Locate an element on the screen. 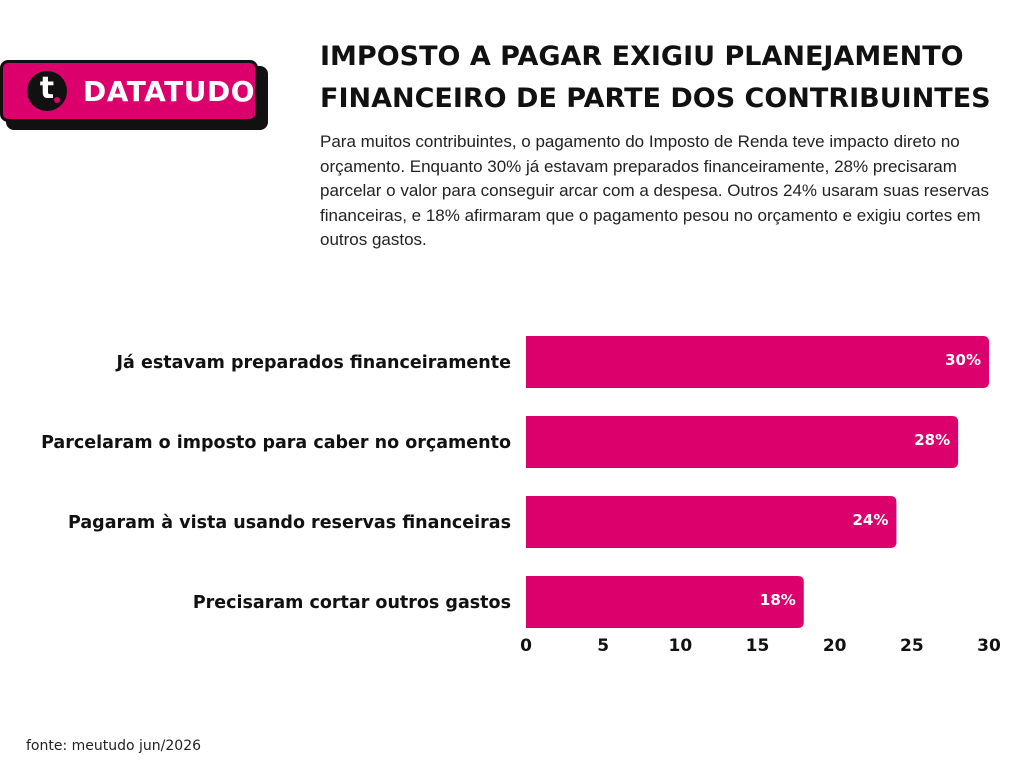  bar-value-label: 28% is located at coordinates (932, 440).